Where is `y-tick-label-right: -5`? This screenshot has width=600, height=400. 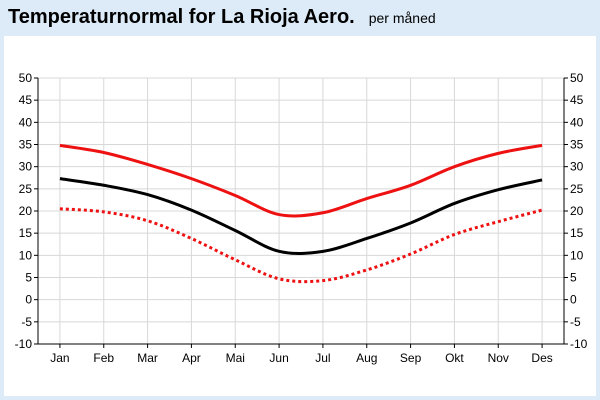 y-tick-label-right: -5 is located at coordinates (575, 322).